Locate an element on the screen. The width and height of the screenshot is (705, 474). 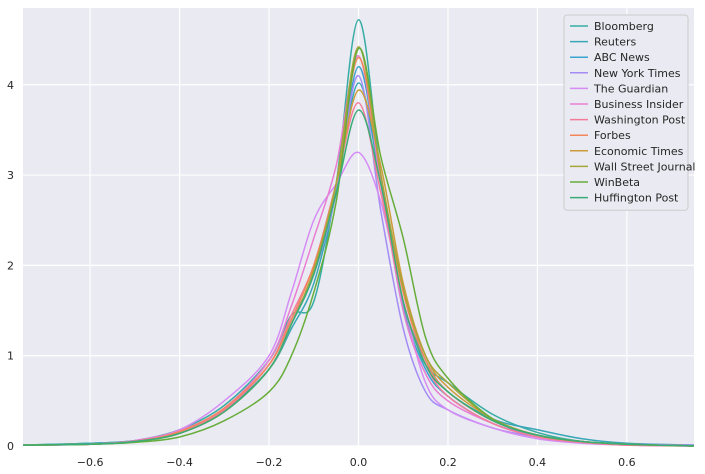
y-axis-ticks: 0 1 2 3 4 is located at coordinates (10, 266).